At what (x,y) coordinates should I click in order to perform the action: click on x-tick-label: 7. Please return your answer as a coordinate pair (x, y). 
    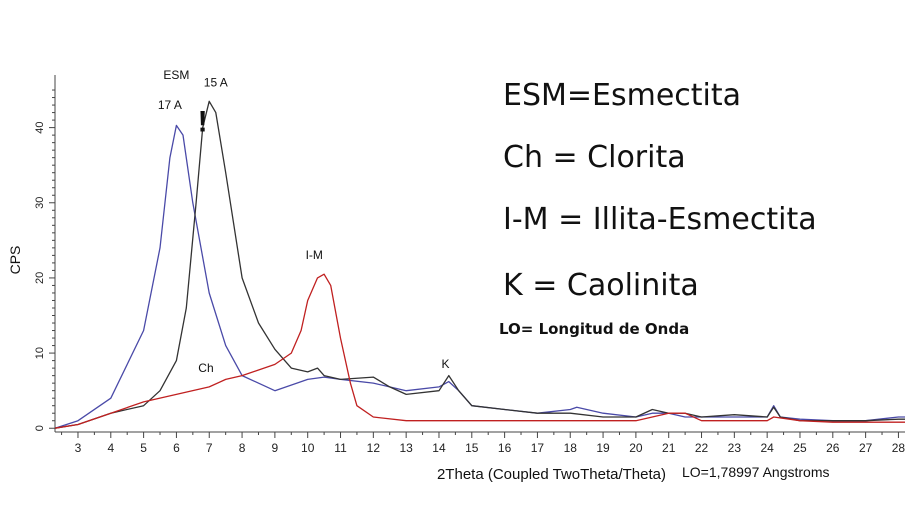
    Looking at the image, I should click on (209, 448).